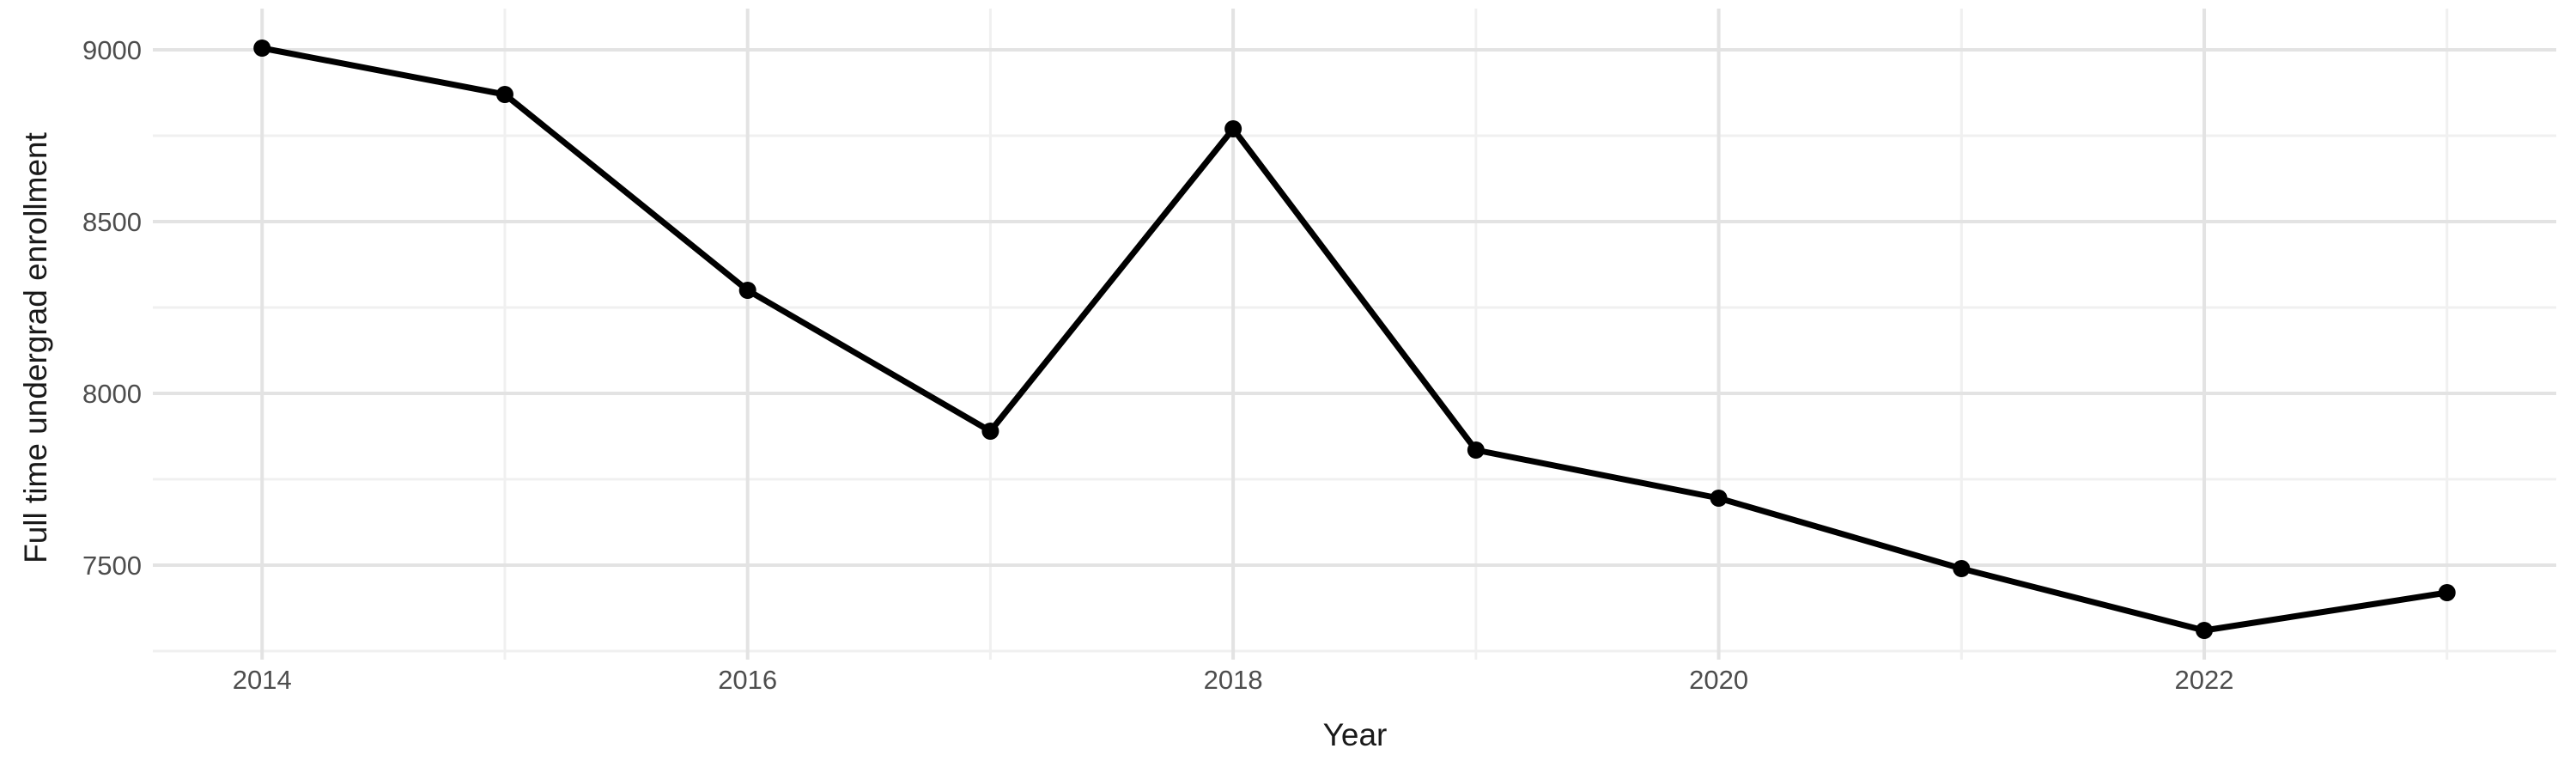 This screenshot has width=2576, height=773. Describe the element at coordinates (1355, 734) in the screenshot. I see `x-axis-title: Year` at that location.